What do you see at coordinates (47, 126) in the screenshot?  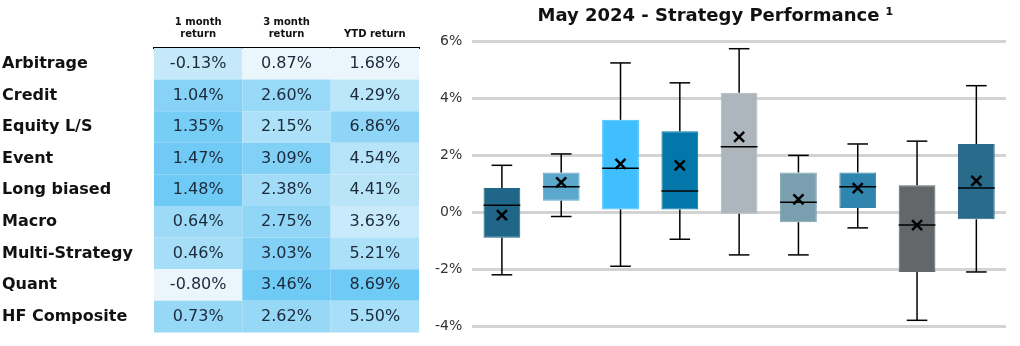 I see `y-tick-label: Equity L/S` at bounding box center [47, 126].